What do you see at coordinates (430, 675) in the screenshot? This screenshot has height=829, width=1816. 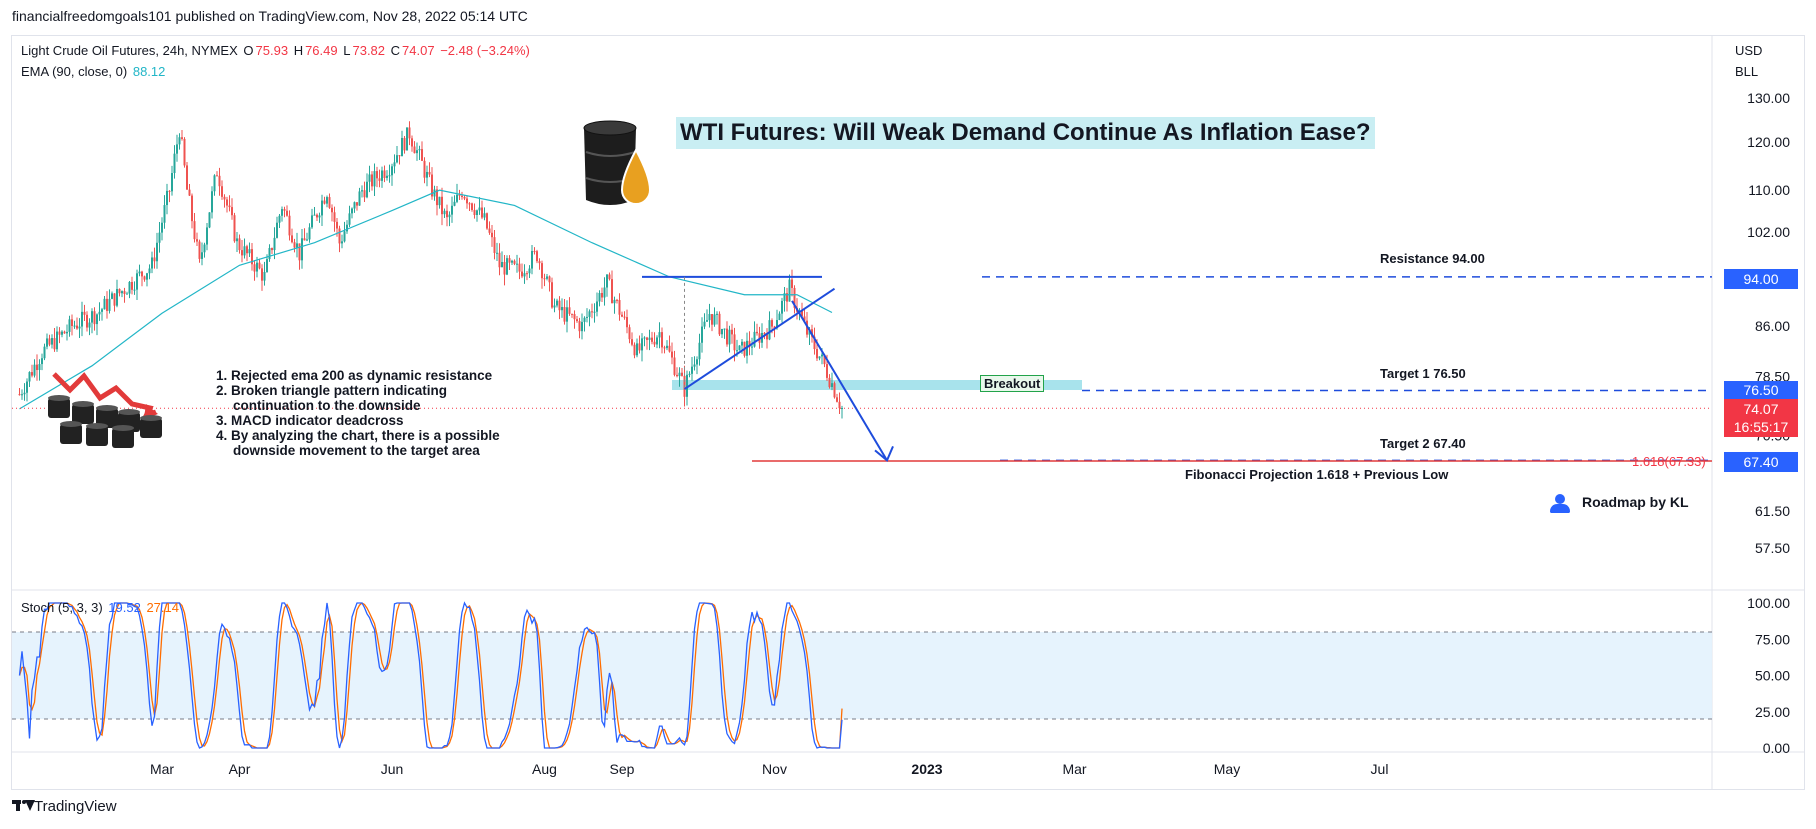 I see `stoch-k-line` at bounding box center [430, 675].